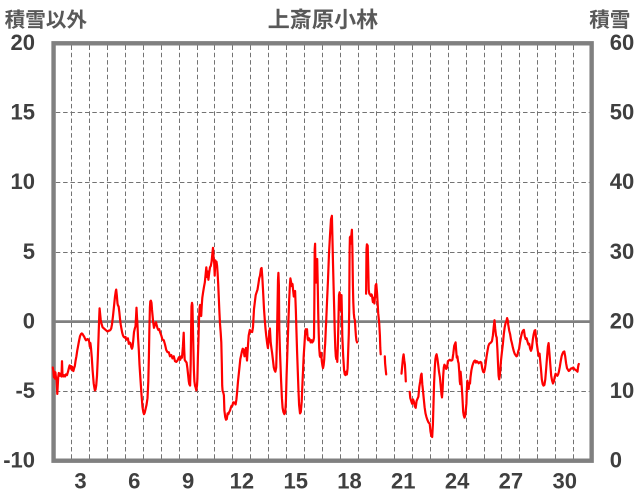 Image resolution: width=636 pixels, height=501 pixels. What do you see at coordinates (349, 481) in the screenshot?
I see `svg-text: 18` at bounding box center [349, 481].